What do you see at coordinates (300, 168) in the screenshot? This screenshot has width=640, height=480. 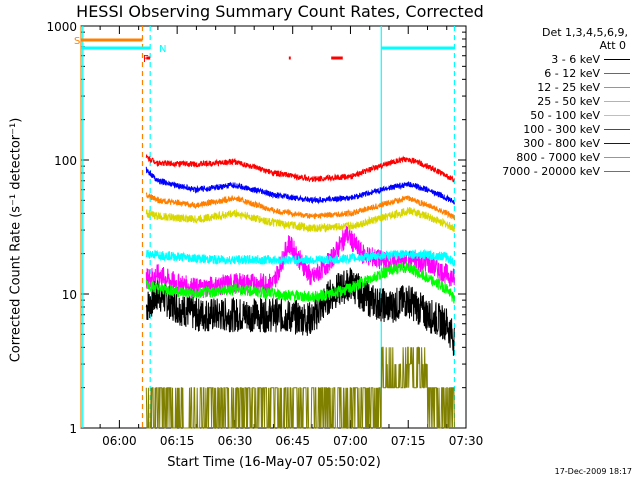 I see `series-line-100-300-kev` at bounding box center [300, 168].